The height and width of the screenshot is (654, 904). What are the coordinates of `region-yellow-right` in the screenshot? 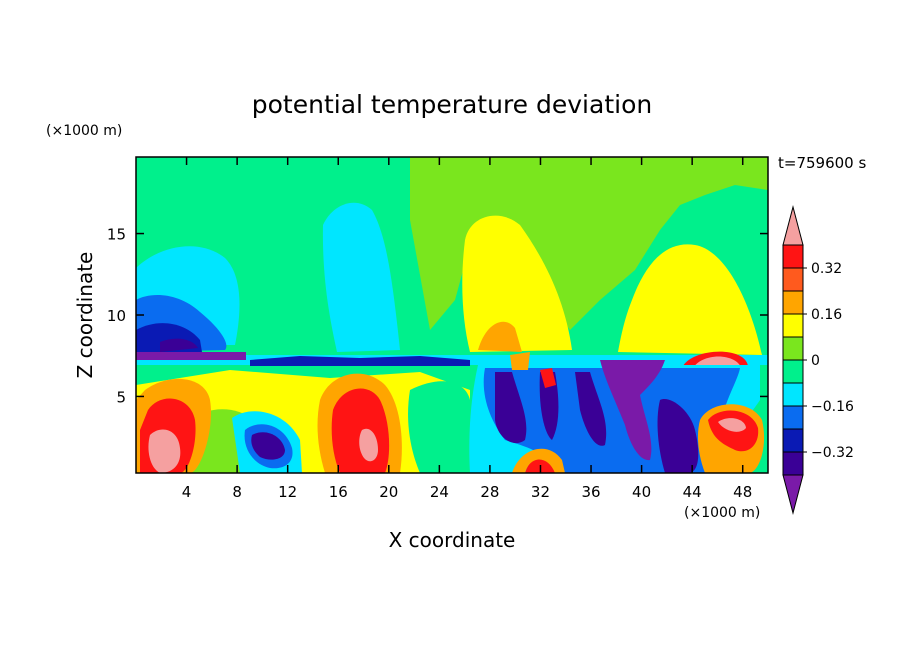 It's located at (690, 299).